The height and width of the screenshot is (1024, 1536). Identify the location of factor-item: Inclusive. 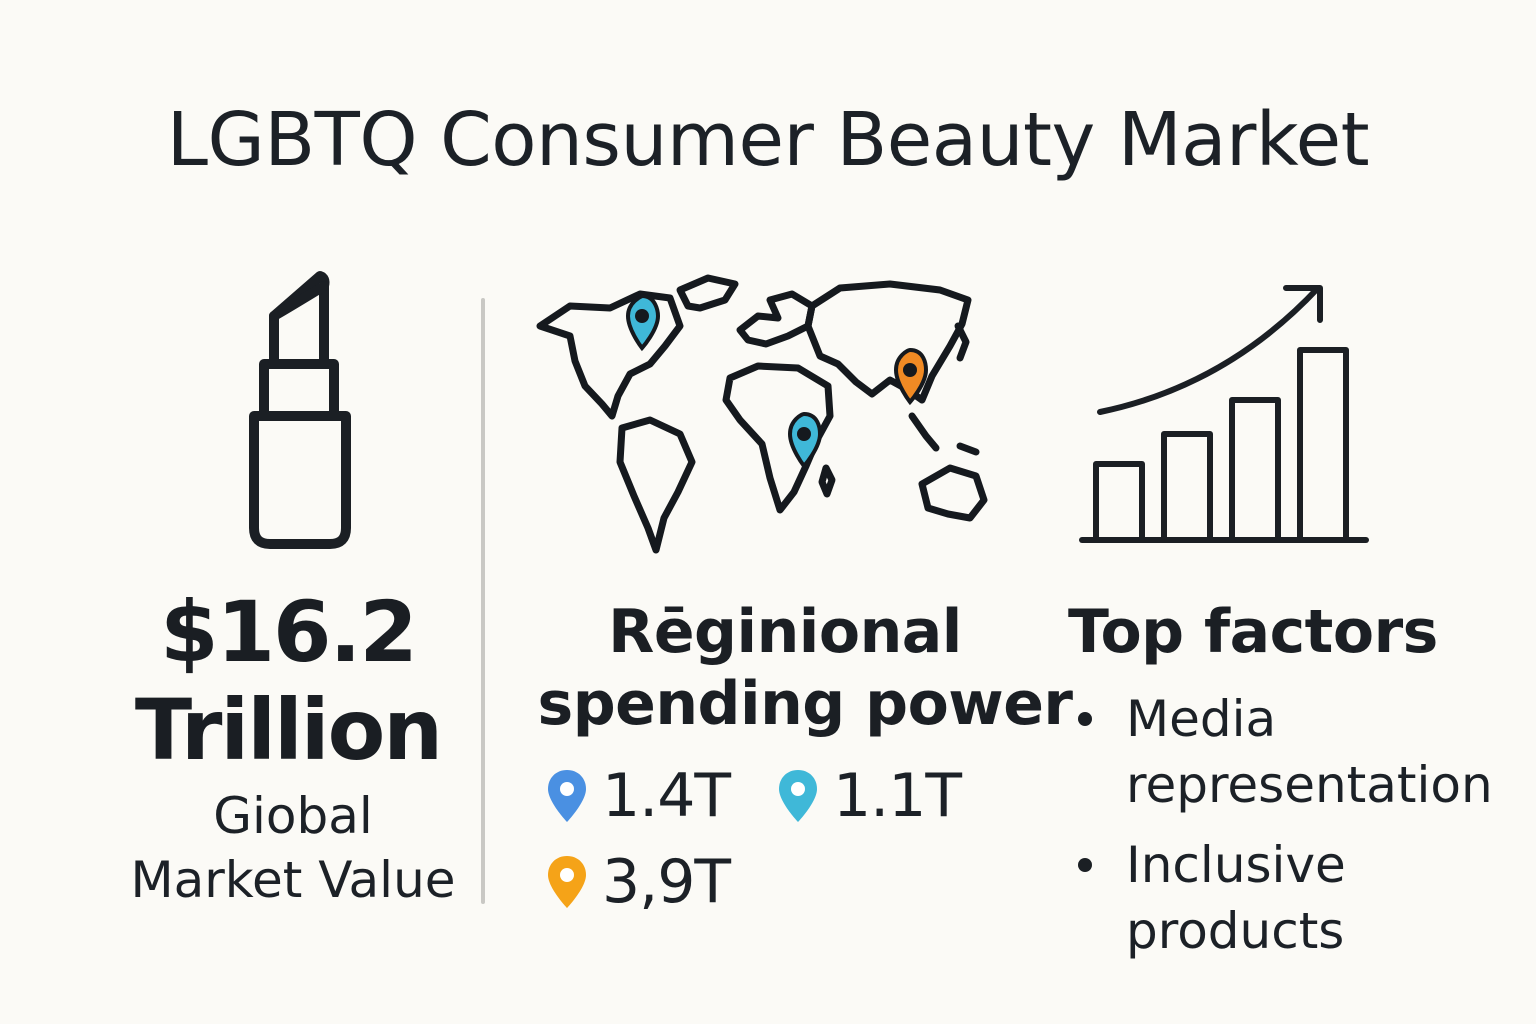
(1236, 865).